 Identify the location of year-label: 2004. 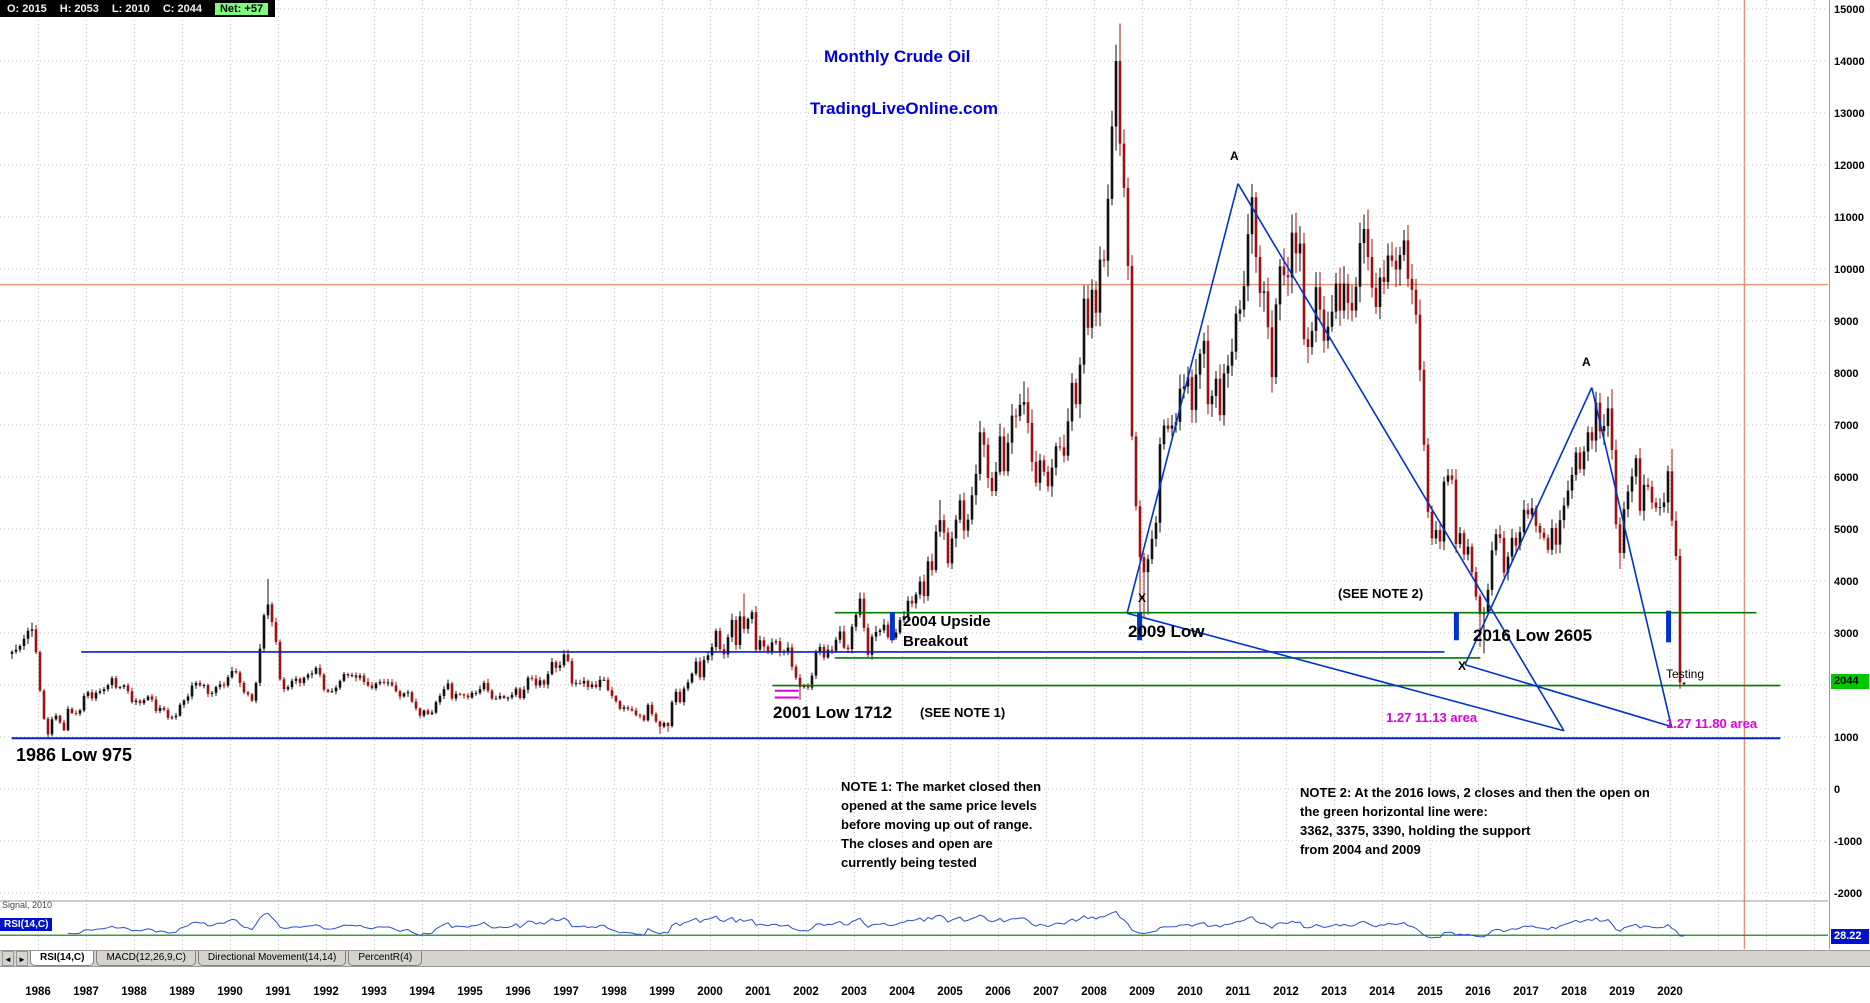
(902, 992).